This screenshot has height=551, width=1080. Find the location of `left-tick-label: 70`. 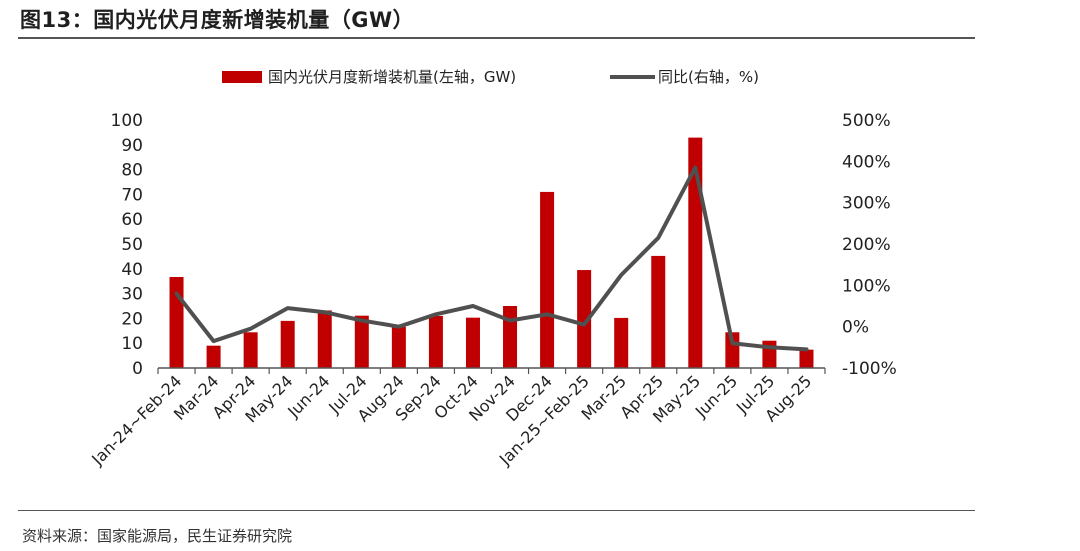

left-tick-label: 70 is located at coordinates (132, 195).